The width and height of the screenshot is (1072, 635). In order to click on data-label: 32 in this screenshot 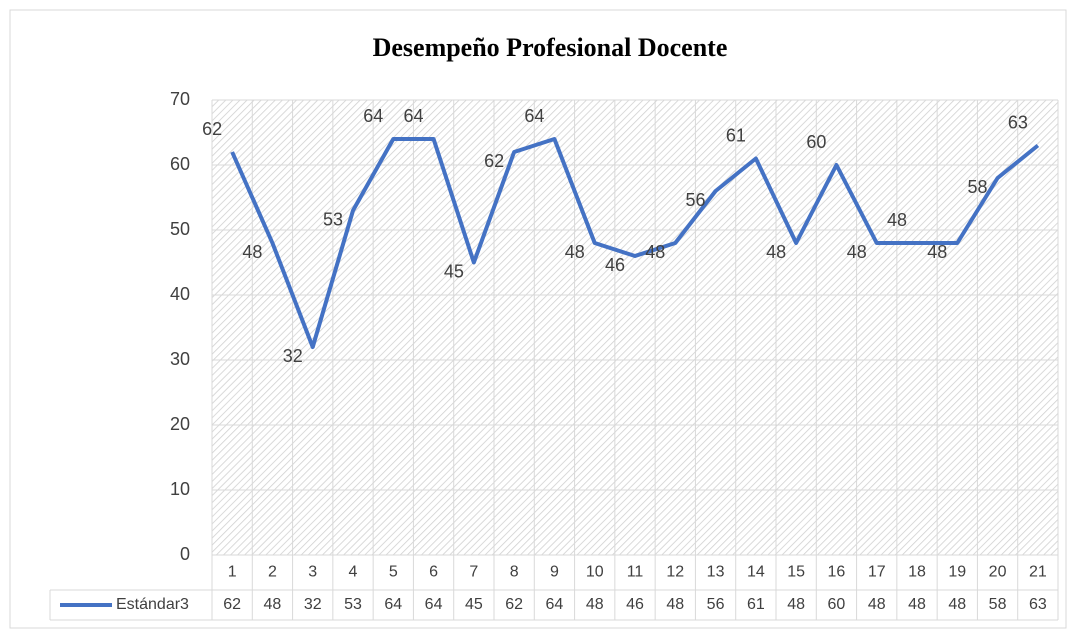, I will do `click(293, 356)`.